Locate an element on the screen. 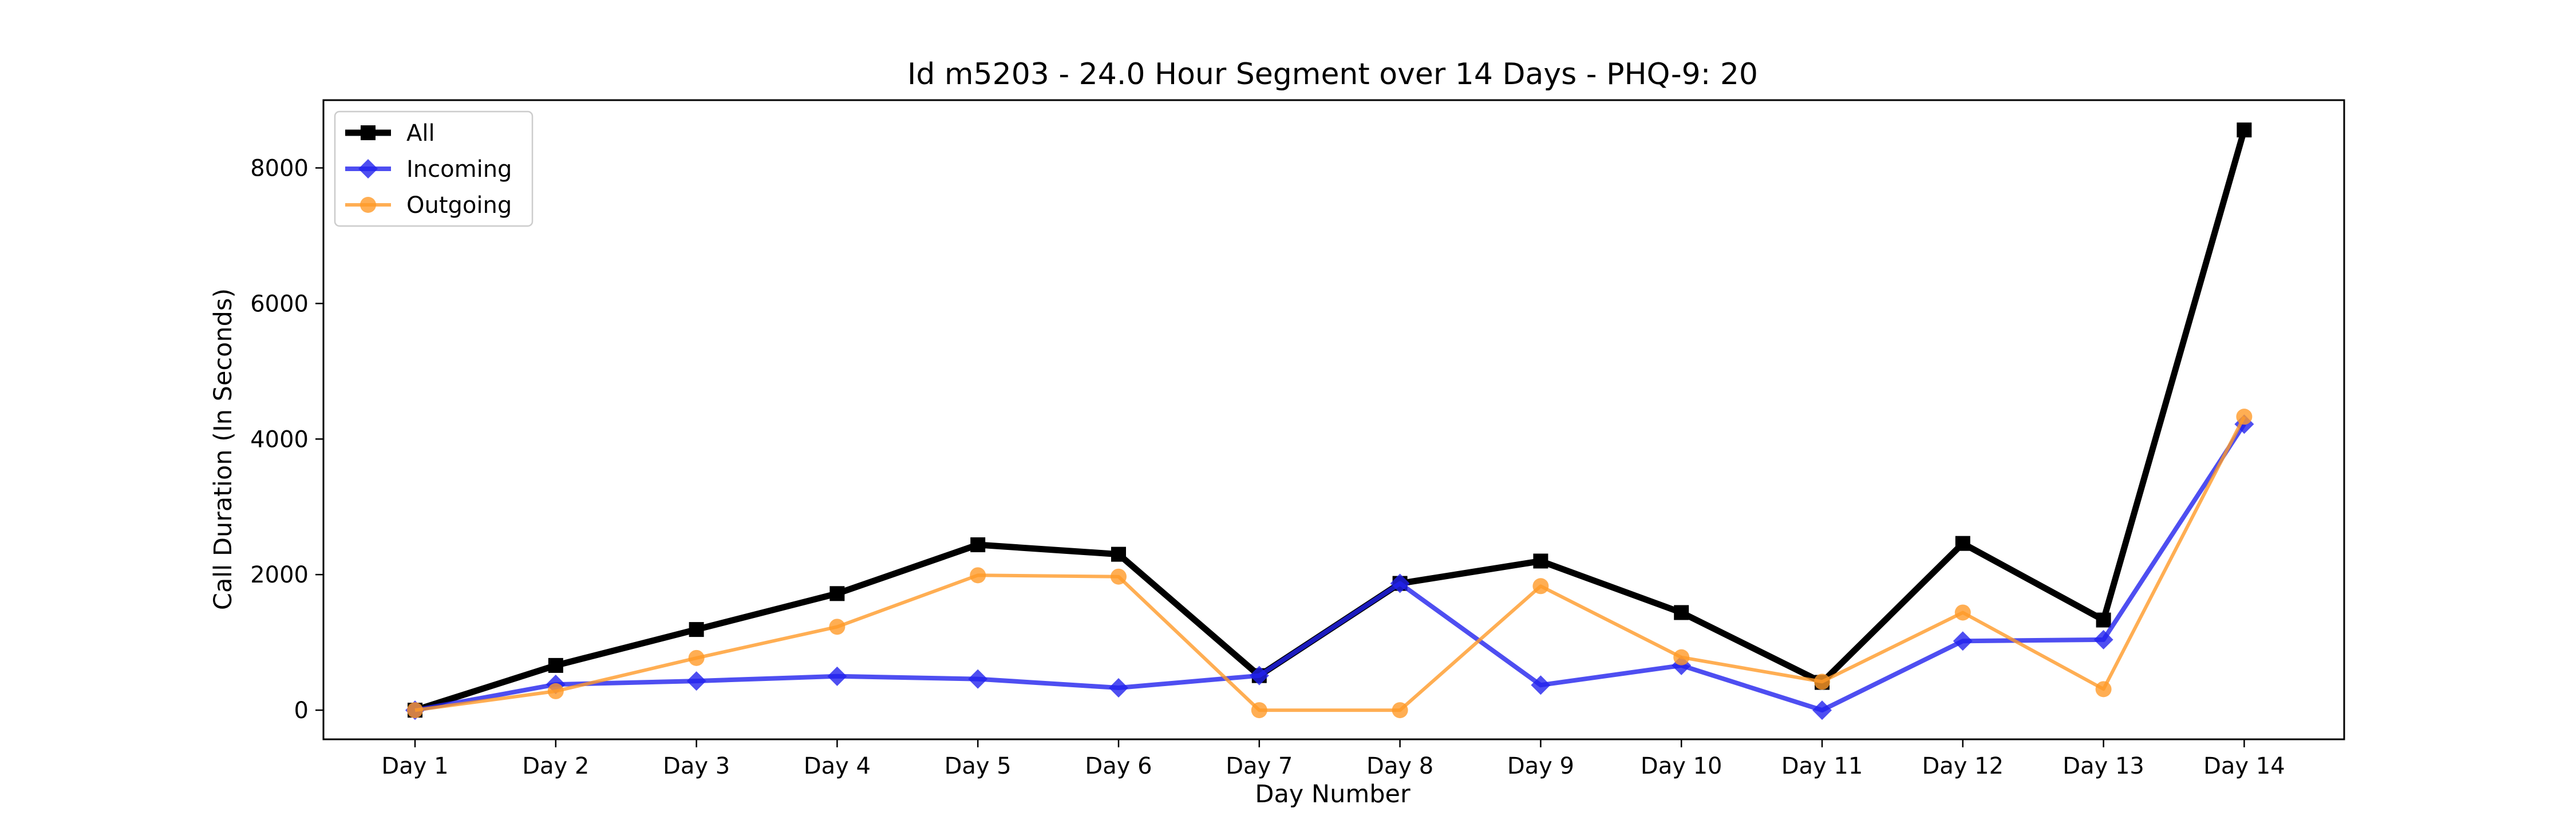  legend-marker-incoming is located at coordinates (368, 169).